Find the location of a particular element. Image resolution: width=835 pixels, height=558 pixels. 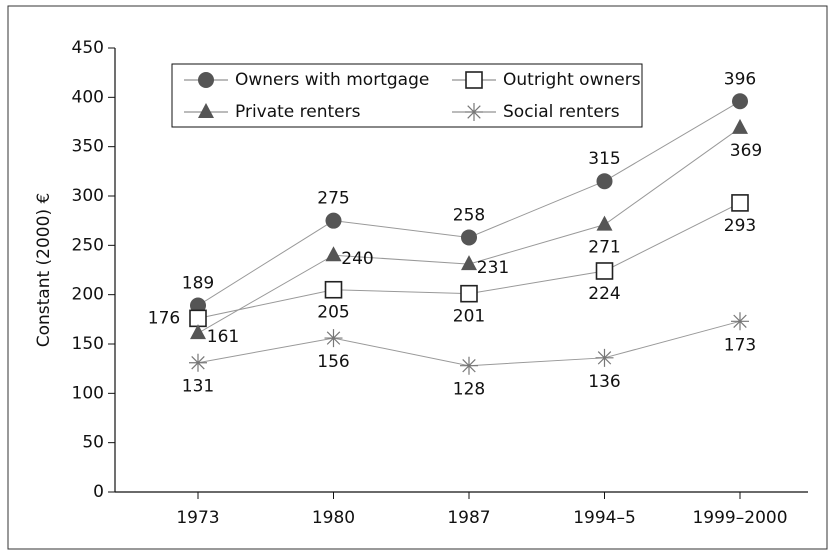

data-label: 293 is located at coordinates (740, 226).